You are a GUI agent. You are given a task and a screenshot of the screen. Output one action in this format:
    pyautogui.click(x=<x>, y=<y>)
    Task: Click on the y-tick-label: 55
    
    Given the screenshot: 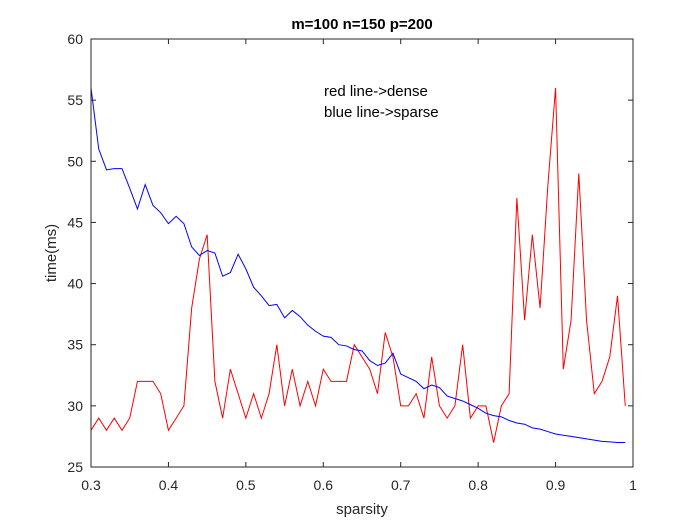 What is the action you would take?
    pyautogui.click(x=75, y=100)
    